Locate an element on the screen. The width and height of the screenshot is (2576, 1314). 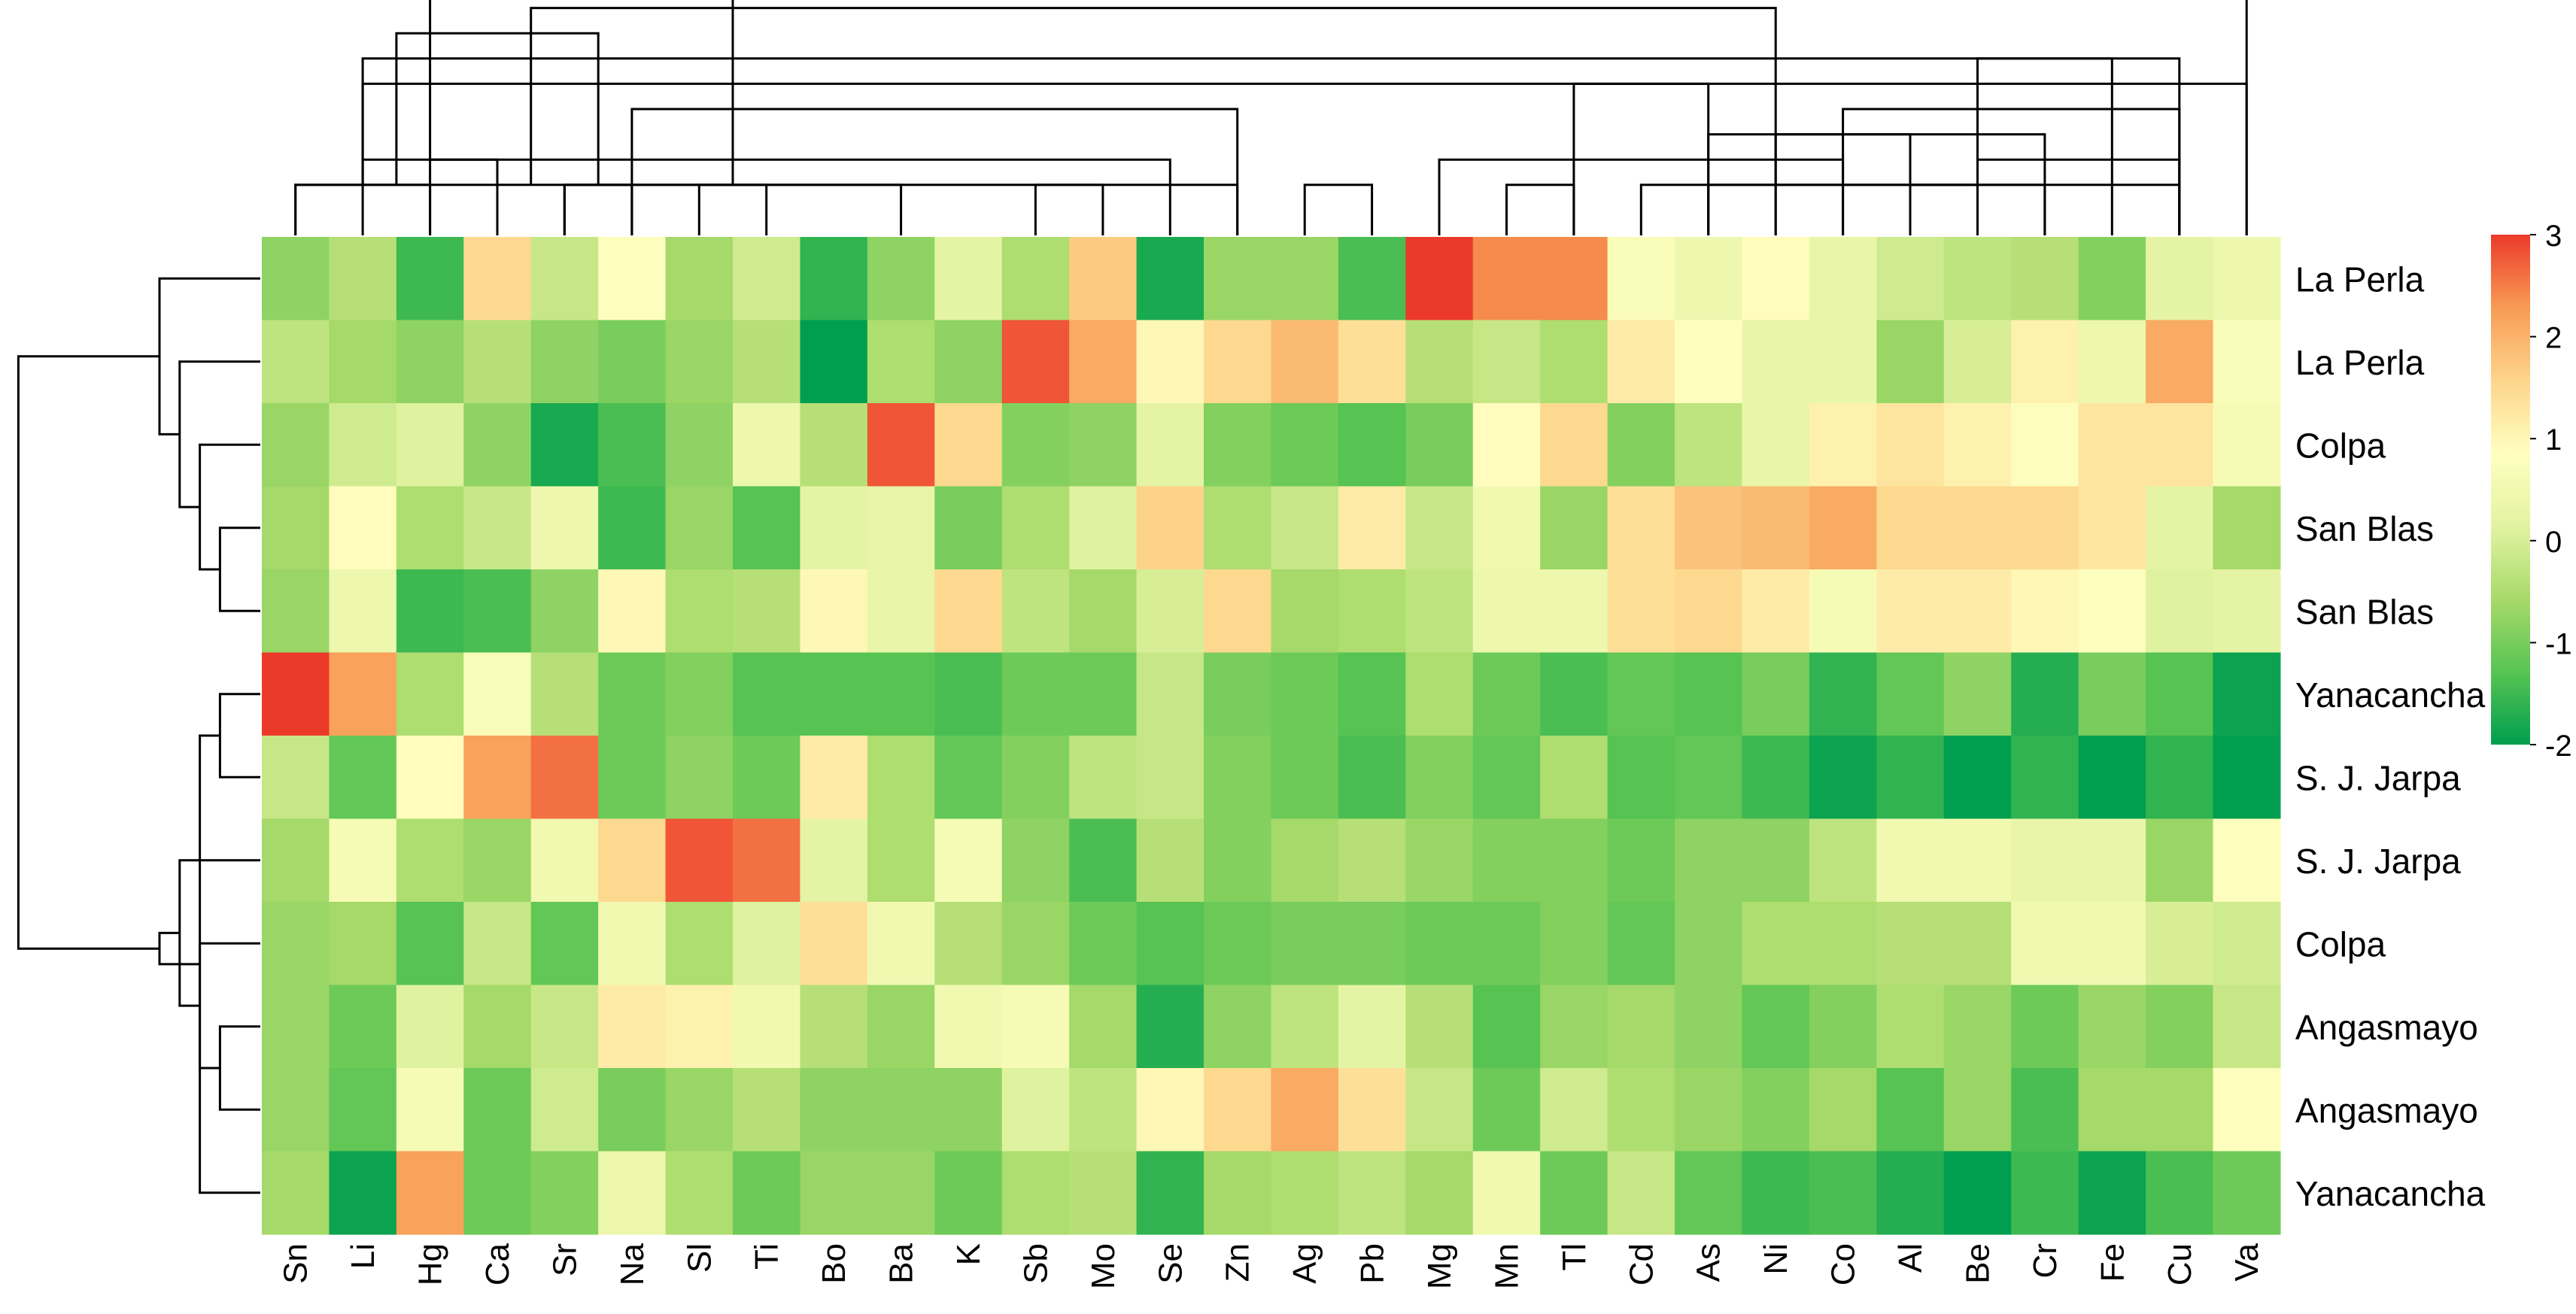
column-label: Sb is located at coordinates (1035, 1263).